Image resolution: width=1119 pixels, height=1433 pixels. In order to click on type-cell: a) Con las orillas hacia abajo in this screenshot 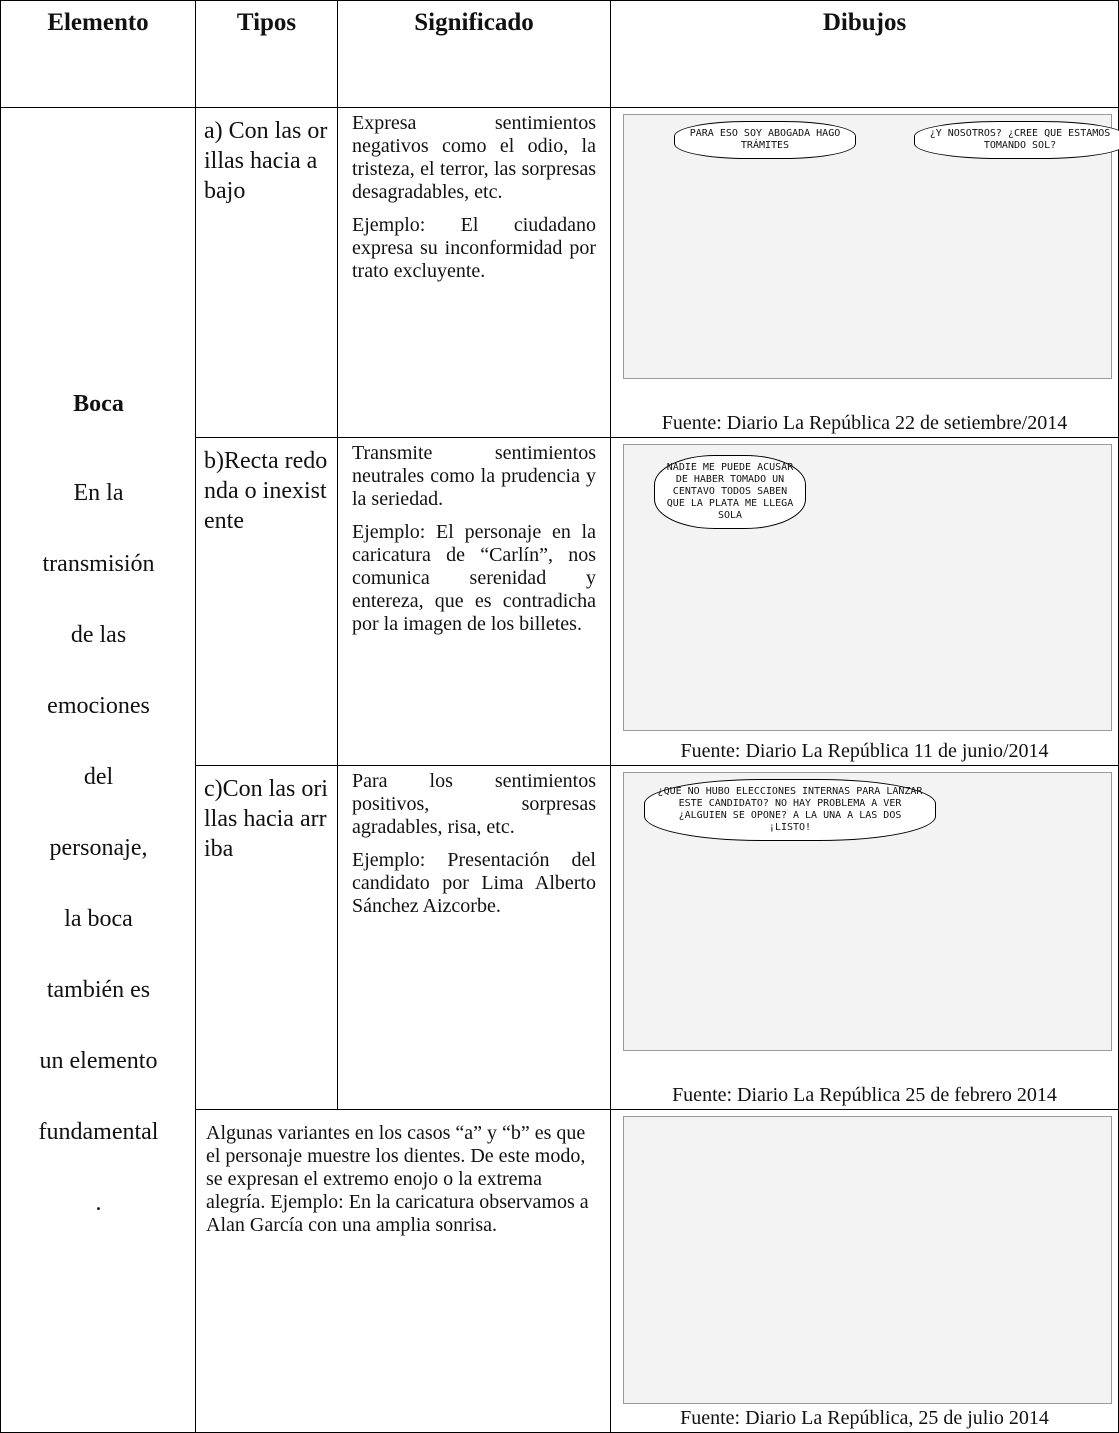, I will do `click(266, 272)`.